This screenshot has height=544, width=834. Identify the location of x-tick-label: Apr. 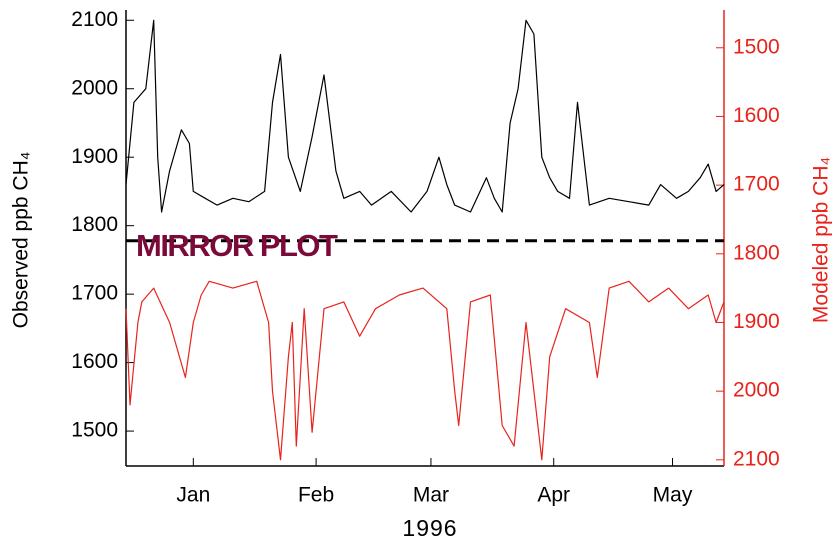
(553, 495).